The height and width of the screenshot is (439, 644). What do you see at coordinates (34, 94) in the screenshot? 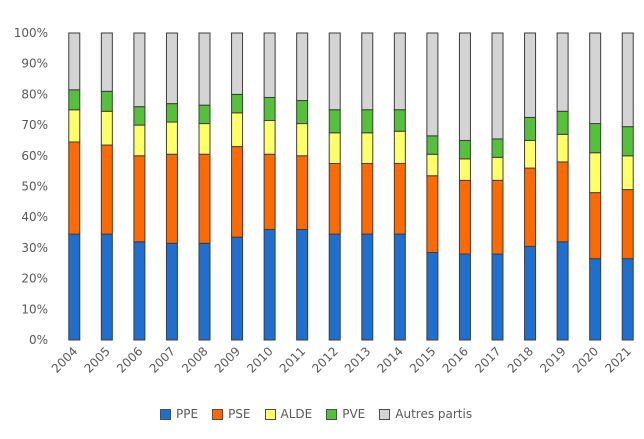
I see `y-tick-label: 80%` at bounding box center [34, 94].